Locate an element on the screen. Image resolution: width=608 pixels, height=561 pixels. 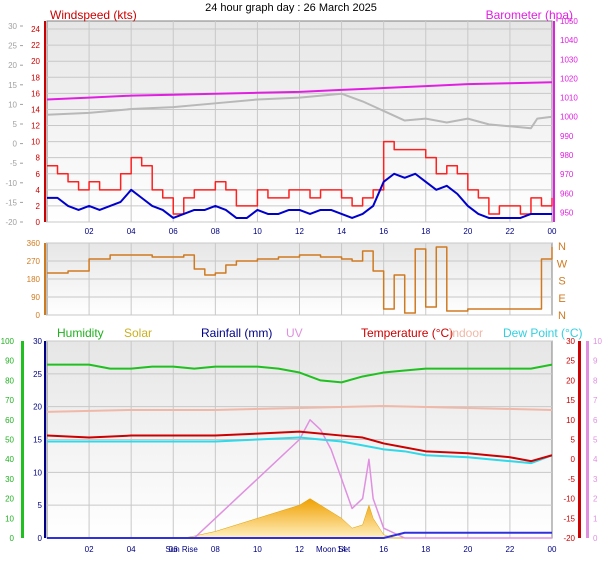
barometer-tick-label: 1020 is located at coordinates (569, 78).